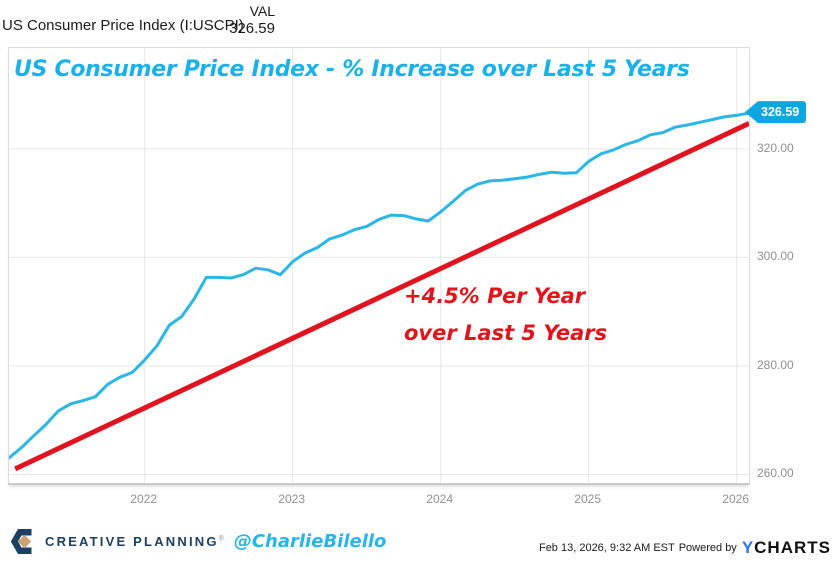 The height and width of the screenshot is (564, 837). Describe the element at coordinates (707, 548) in the screenshot. I see `powered-by-label: Powered by` at that location.